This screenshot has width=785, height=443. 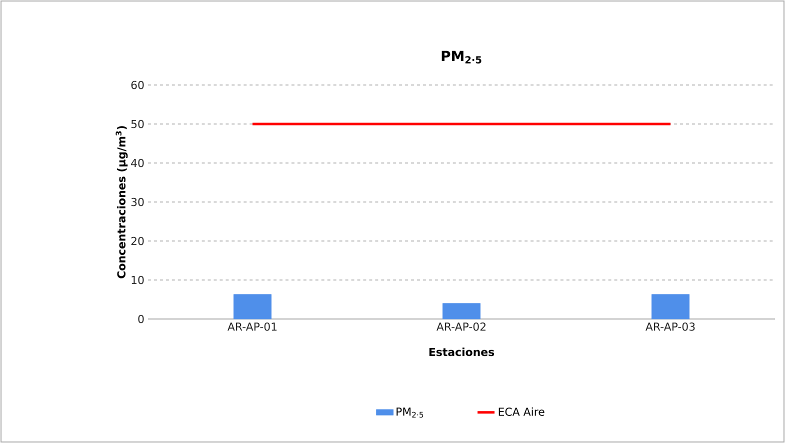 What do you see at coordinates (462, 57) in the screenshot?
I see `chart-title: PM$_{2·5}$` at bounding box center [462, 57].